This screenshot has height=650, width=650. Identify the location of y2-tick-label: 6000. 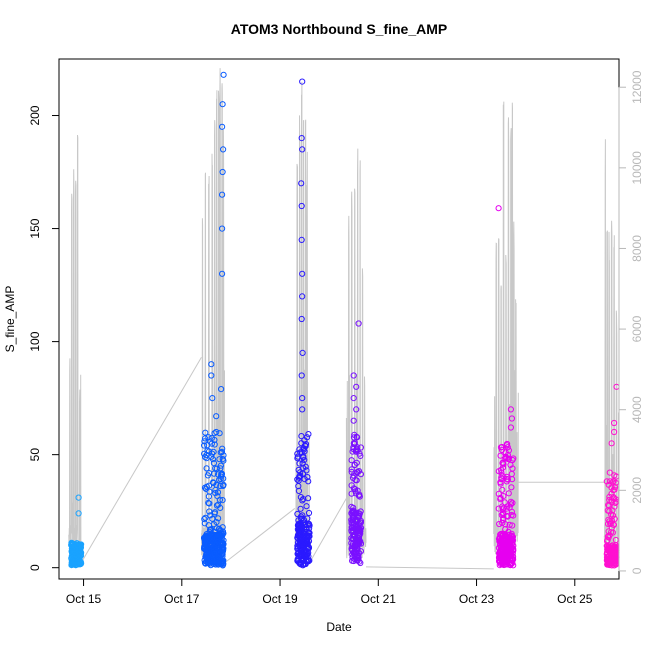
(637, 328).